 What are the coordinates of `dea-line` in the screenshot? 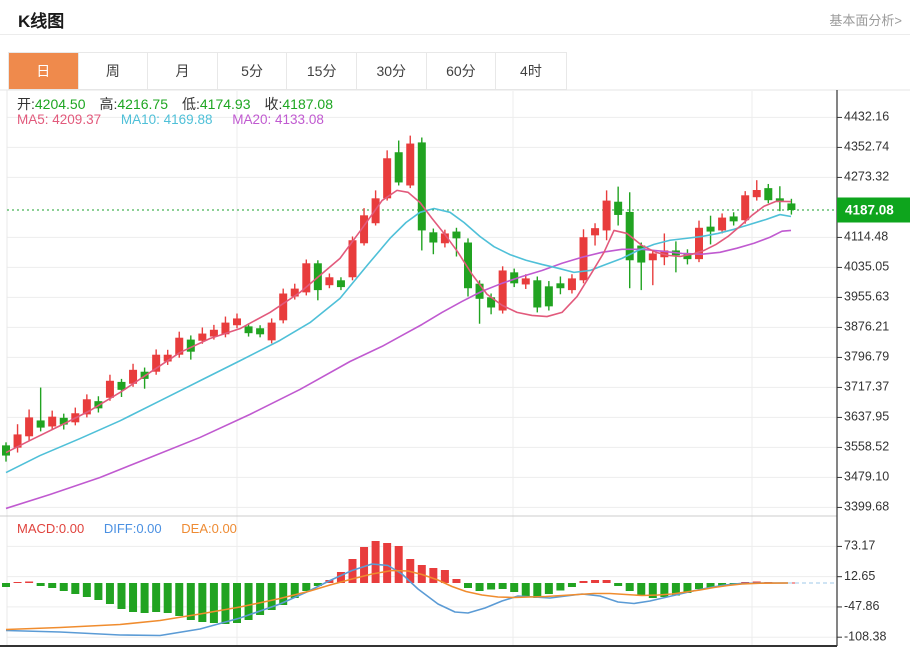 It's located at (397, 600).